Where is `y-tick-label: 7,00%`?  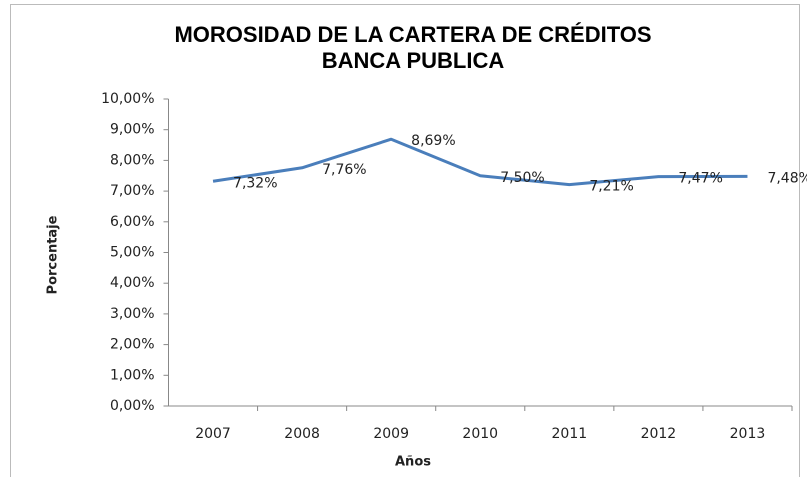
y-tick-label: 7,00% is located at coordinates (132, 191).